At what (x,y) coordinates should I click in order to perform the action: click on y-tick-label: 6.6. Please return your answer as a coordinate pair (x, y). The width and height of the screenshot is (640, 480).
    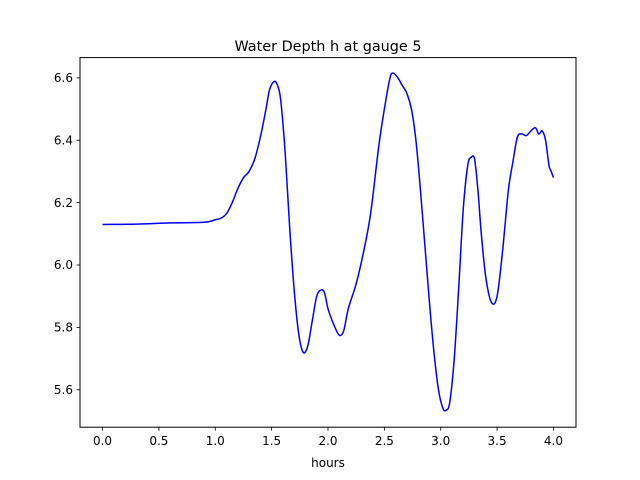
    Looking at the image, I should click on (63, 78).